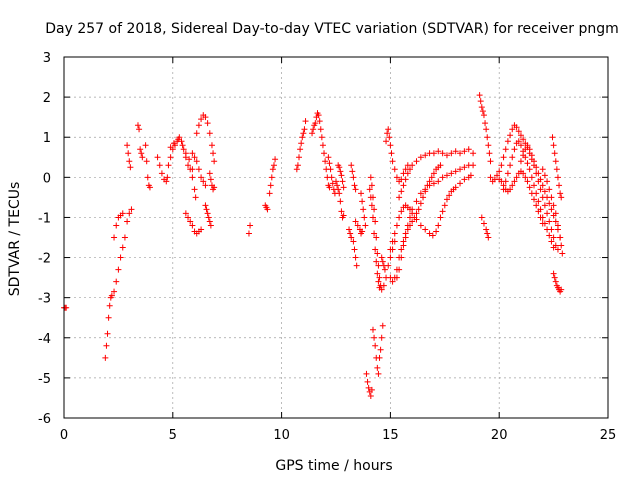  What do you see at coordinates (140, 141) in the screenshot?
I see `series-c` at bounding box center [140, 141].